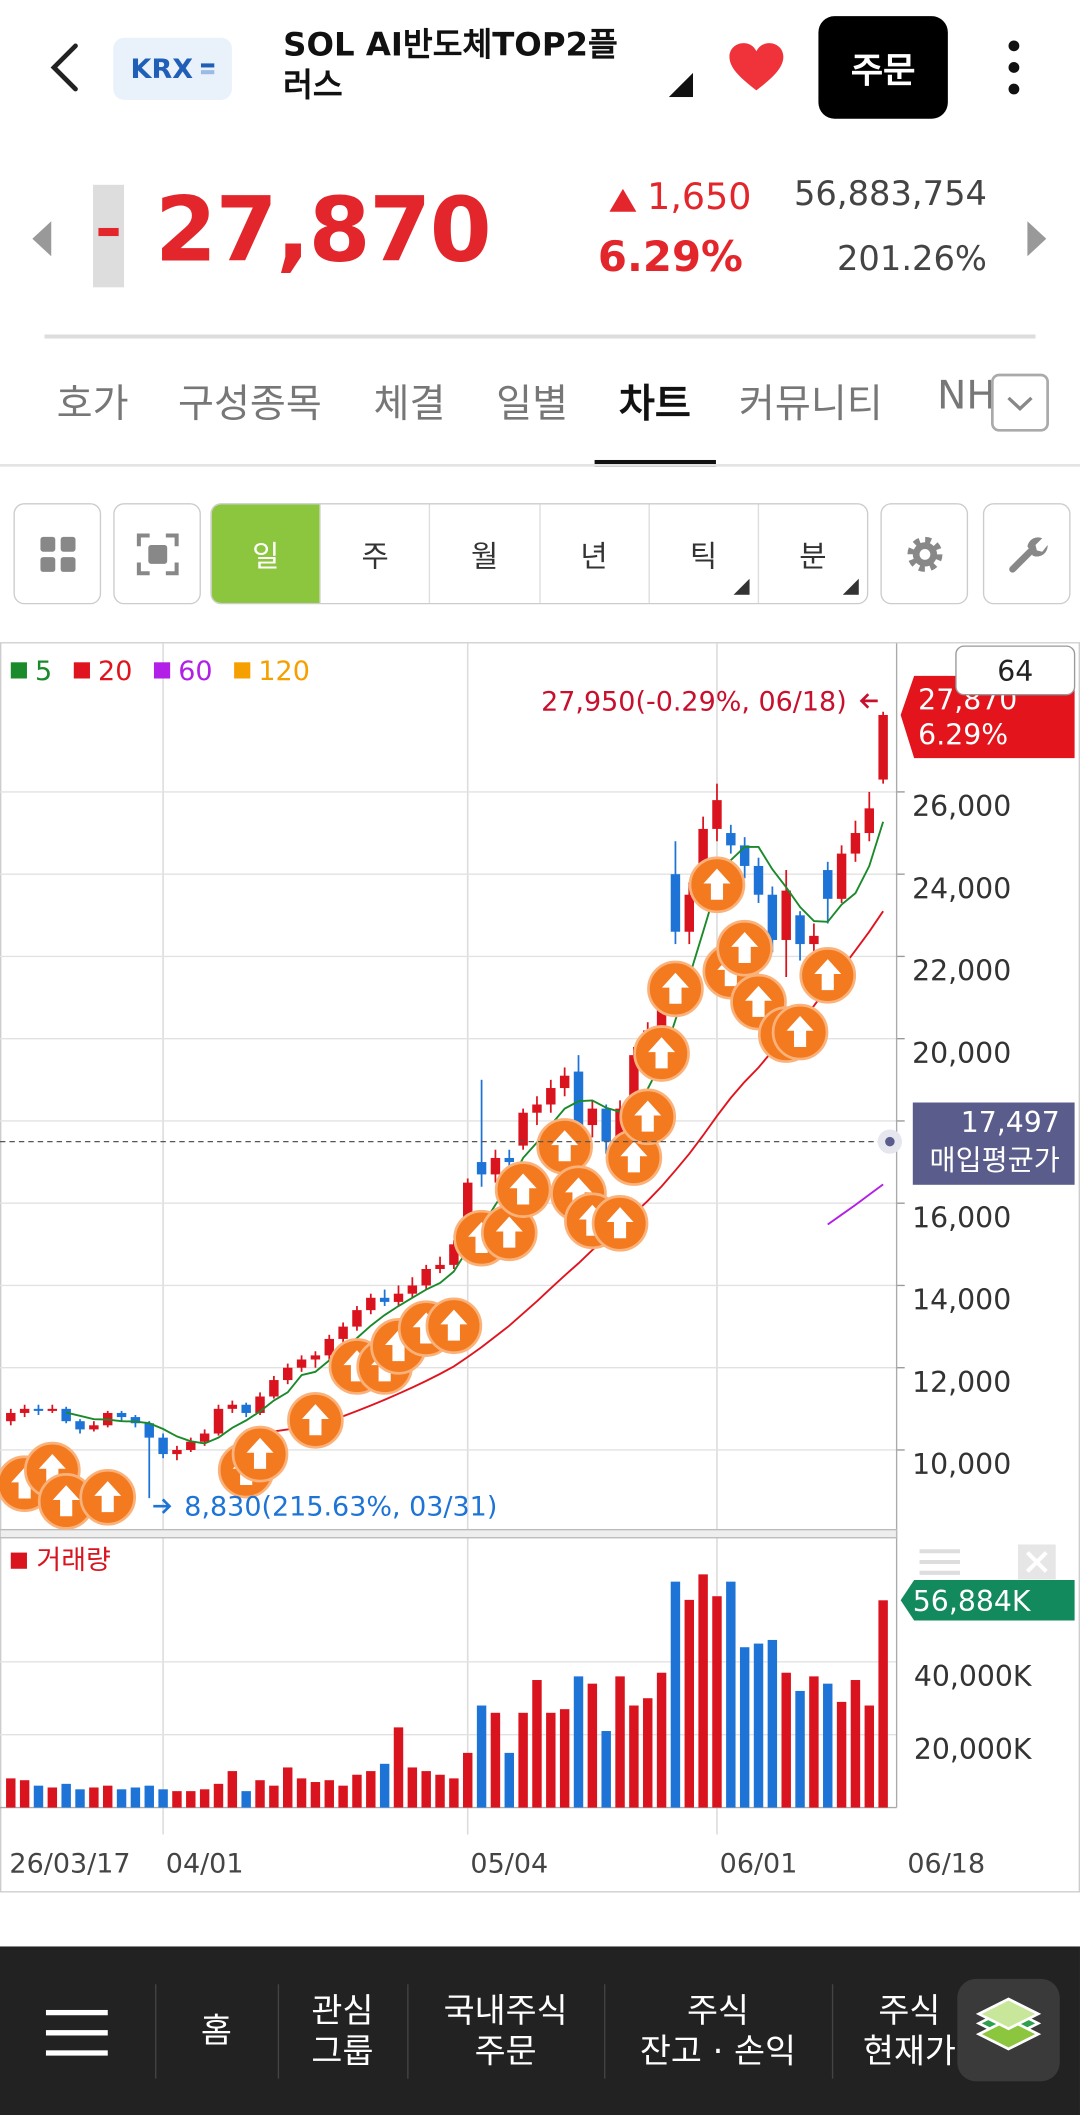 This screenshot has height=2115, width=1080. I want to click on x-tick-label: 06/18, so click(946, 1863).